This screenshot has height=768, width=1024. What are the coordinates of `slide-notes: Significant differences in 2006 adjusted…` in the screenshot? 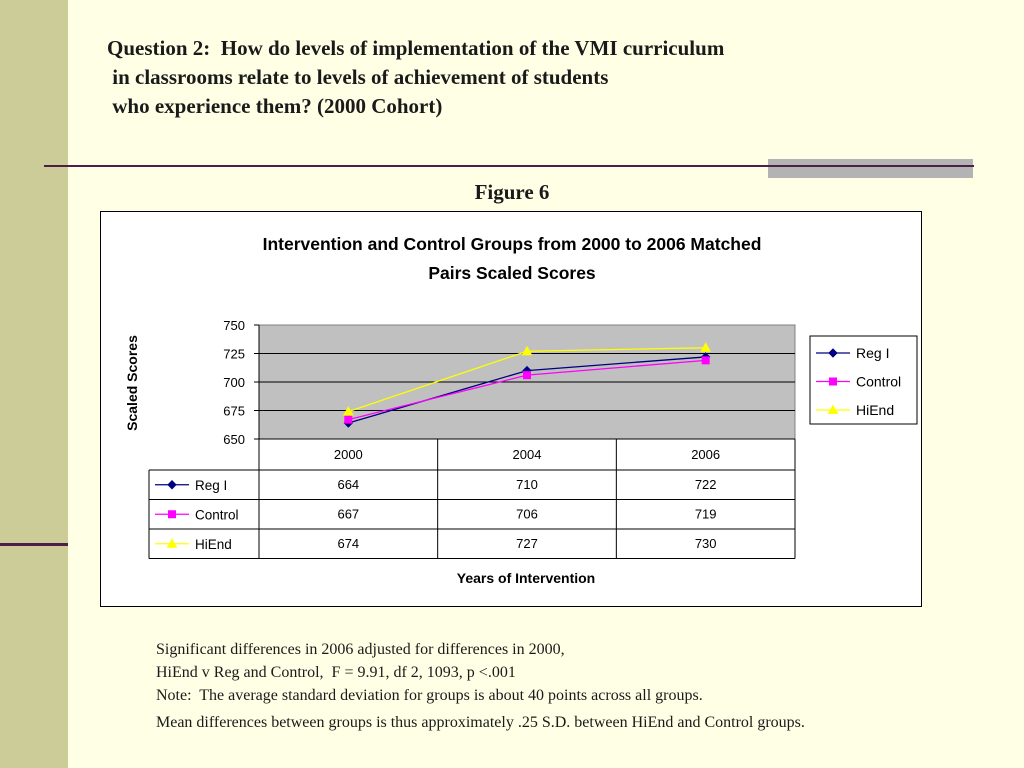 It's located at (480, 686).